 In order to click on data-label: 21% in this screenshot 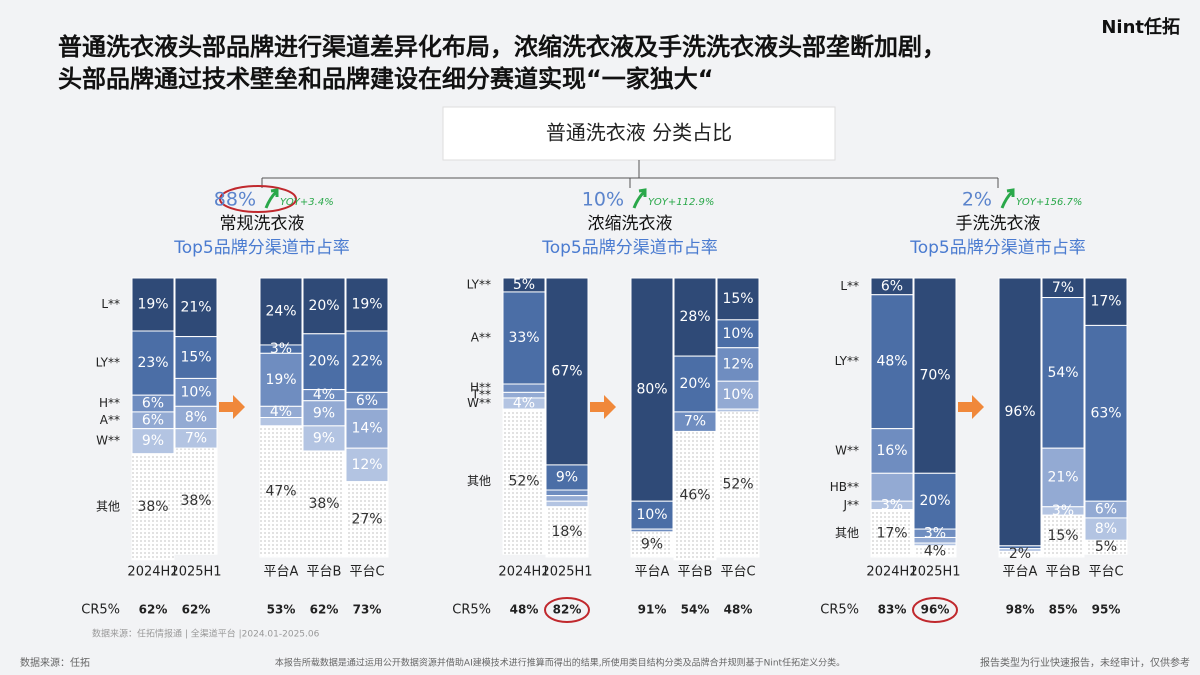, I will do `click(1062, 477)`.